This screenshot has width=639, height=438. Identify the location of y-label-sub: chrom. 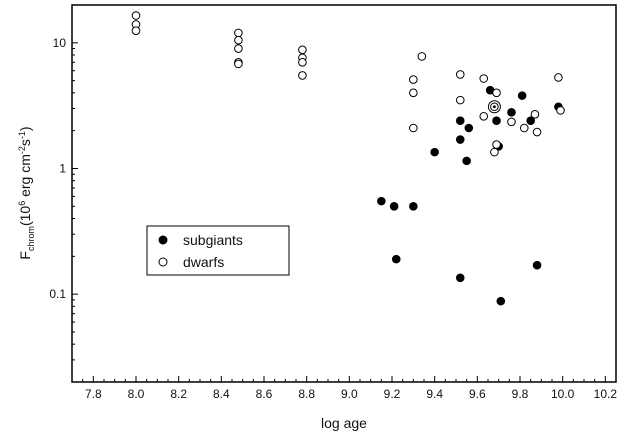
(31, 238).